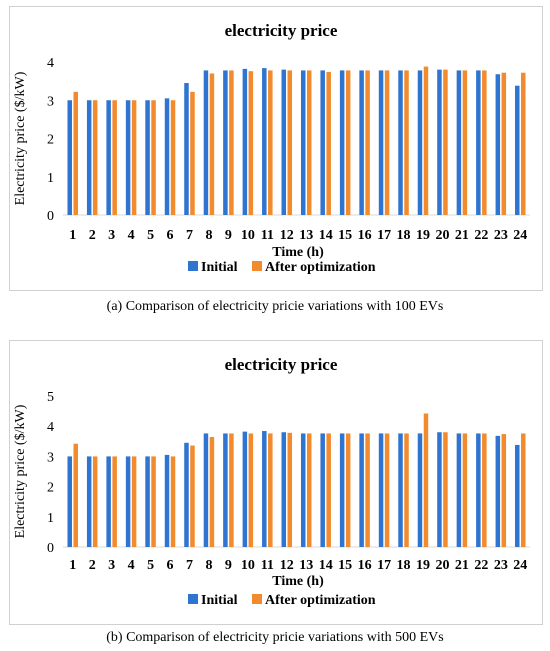 This screenshot has height=651, width=550. I want to click on x-tick-label: 11, so click(267, 235).